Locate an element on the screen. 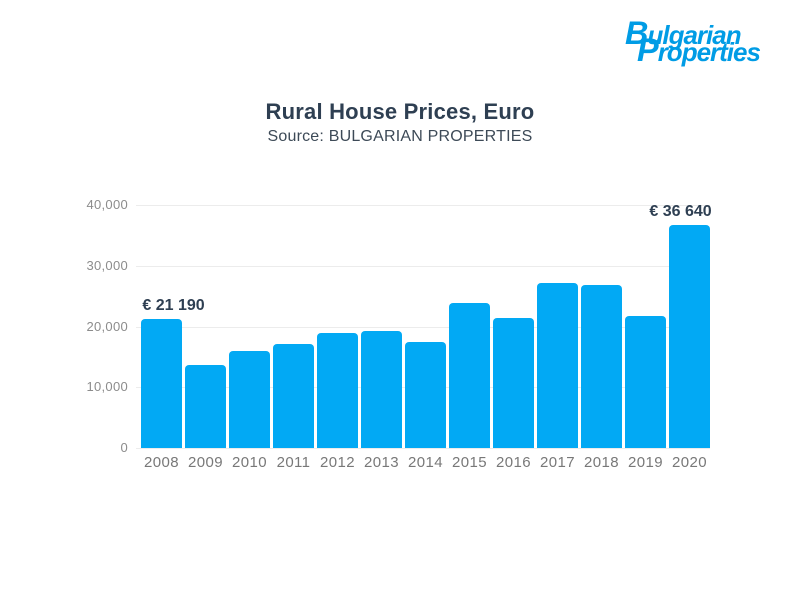  chart-title: Rural House Prices, Euro is located at coordinates (400, 111).